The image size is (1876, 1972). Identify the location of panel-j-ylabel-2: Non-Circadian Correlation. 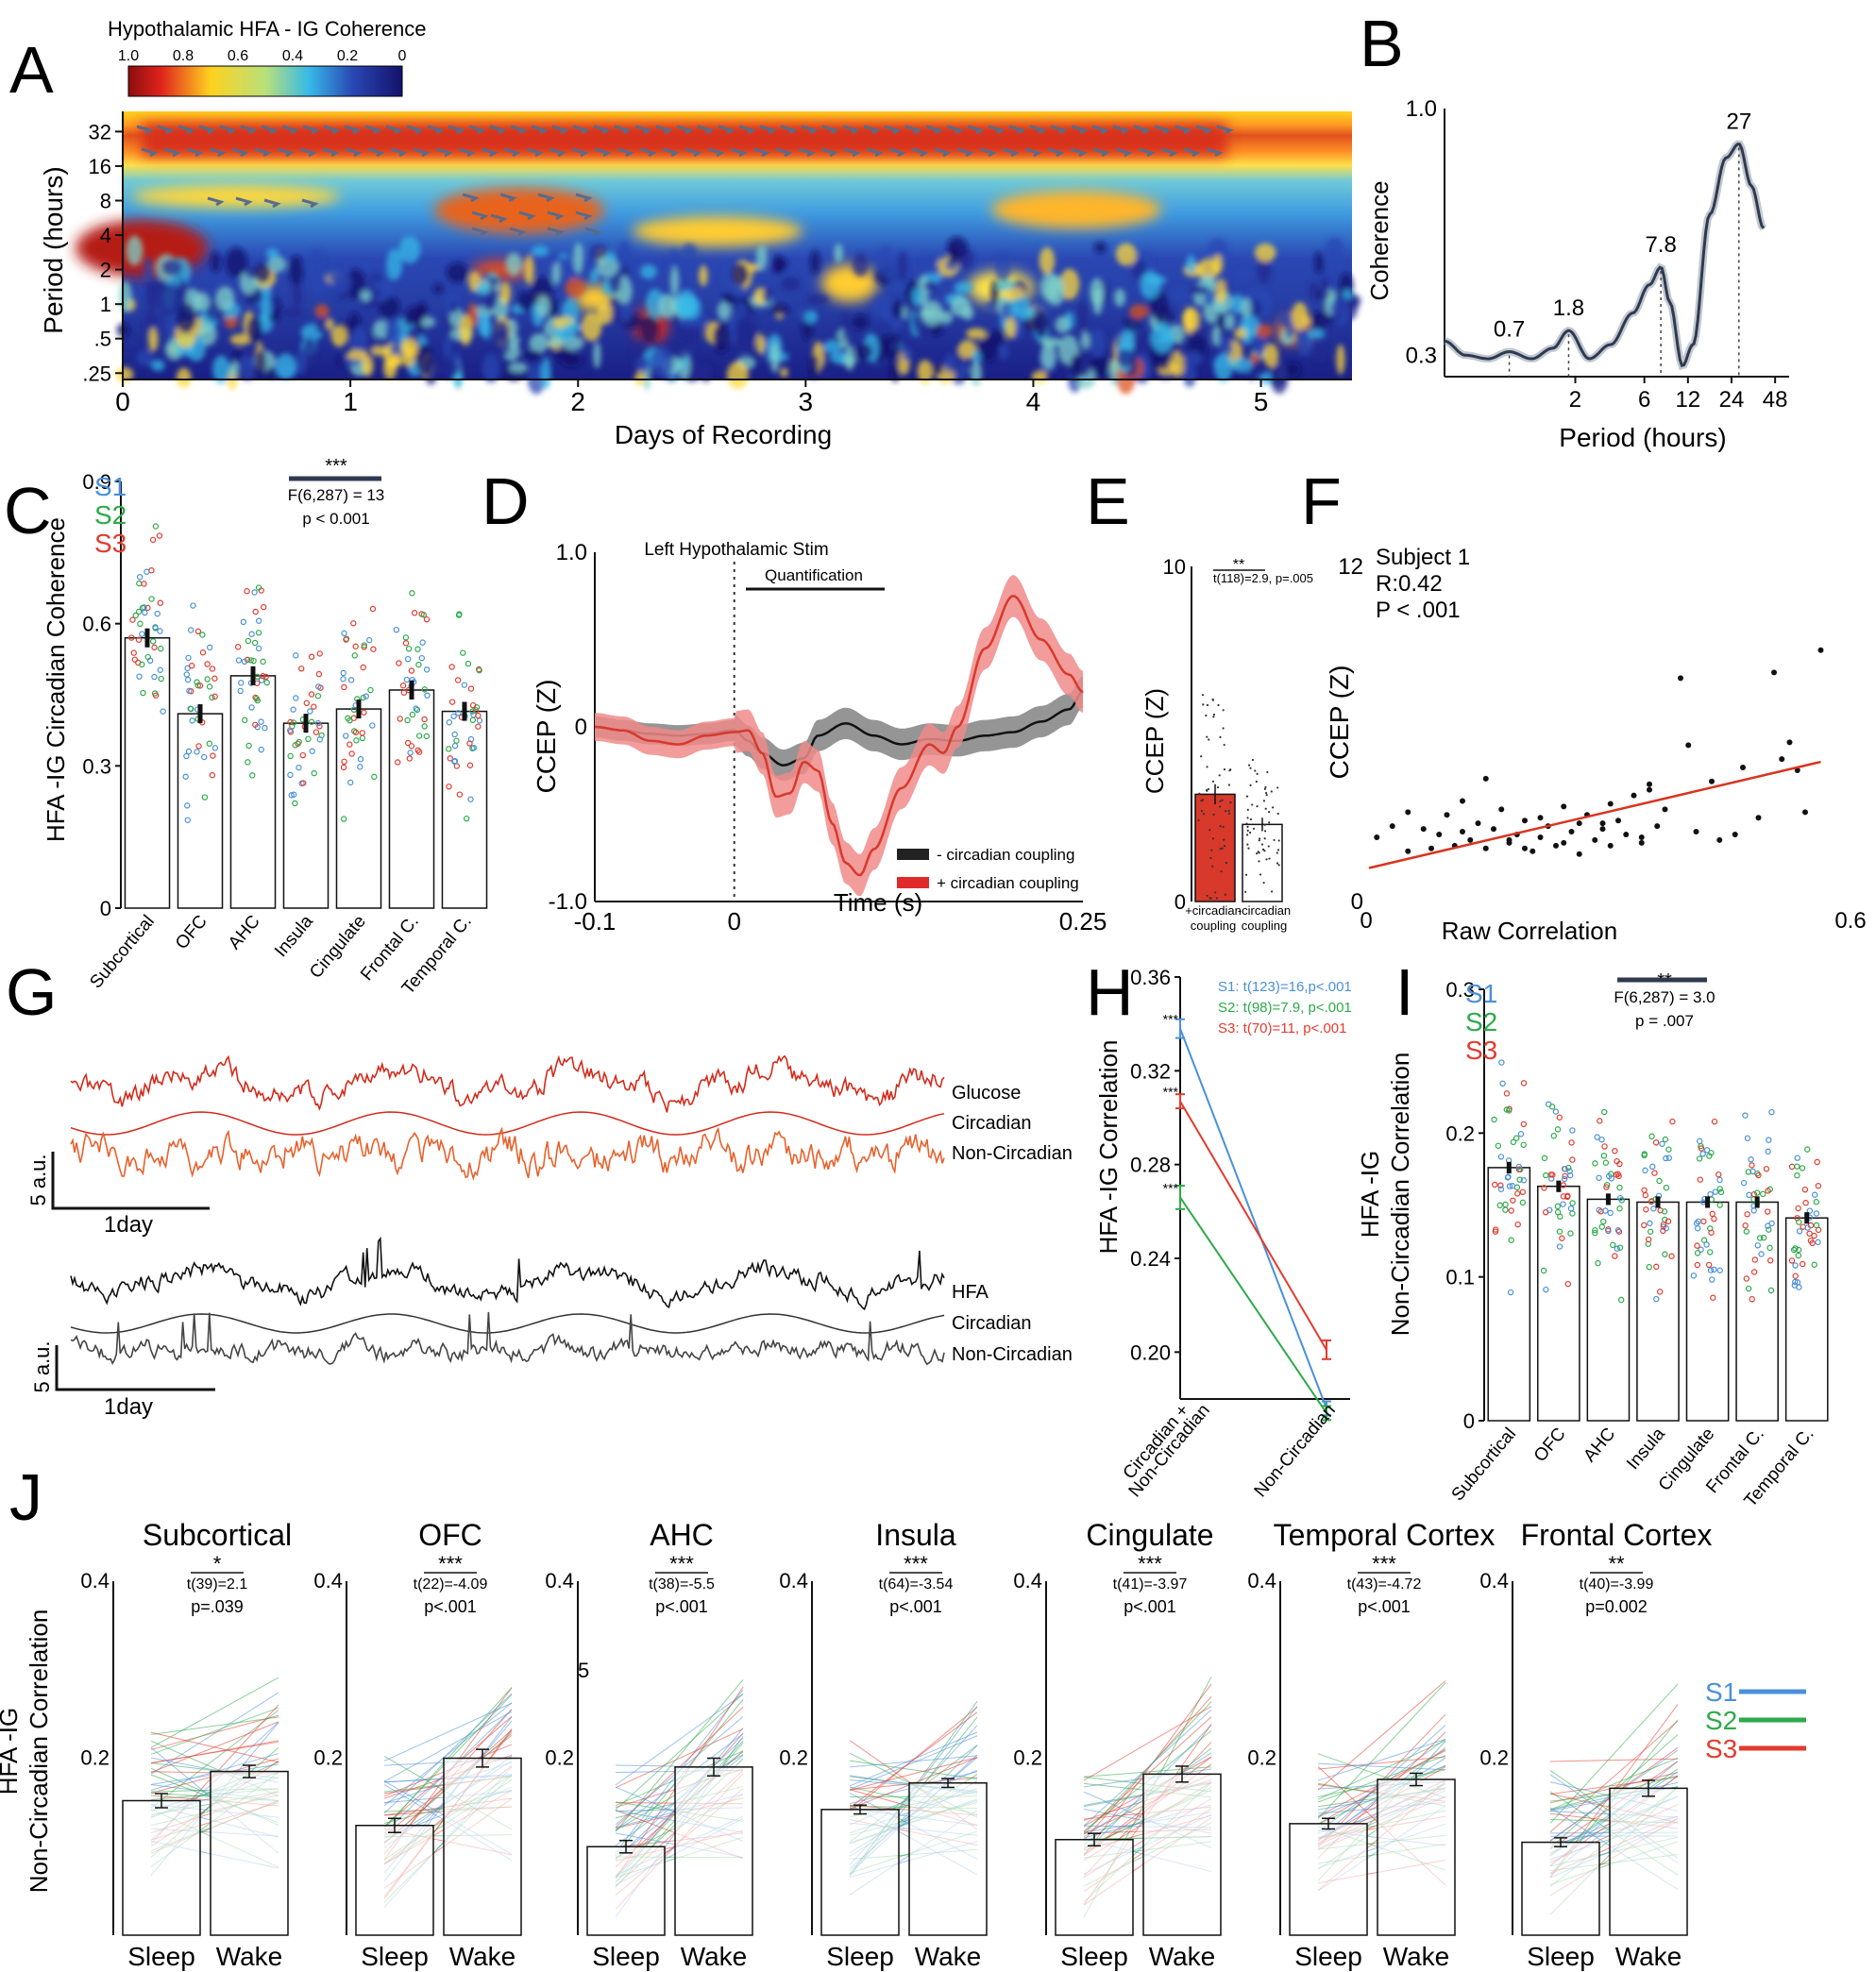
(39, 1752).